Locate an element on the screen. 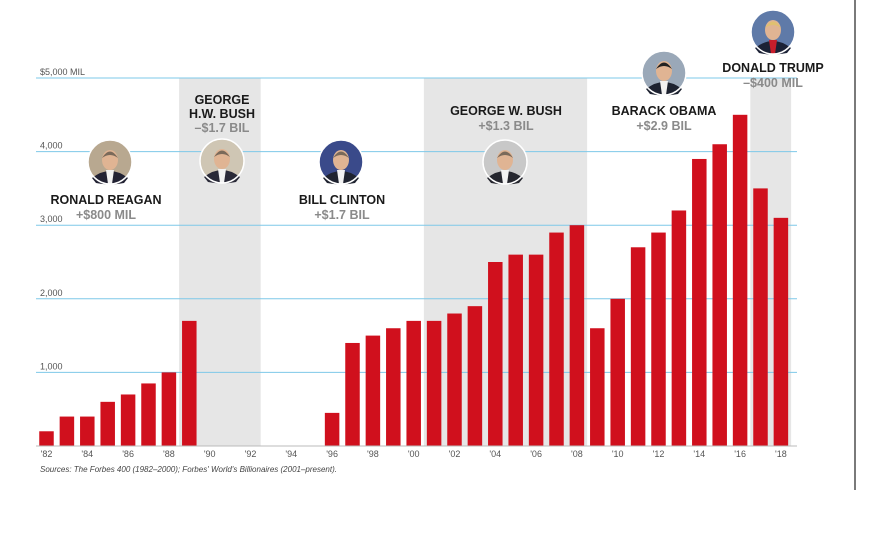 This screenshot has width=881, height=549. bar-1986 is located at coordinates (128, 420).